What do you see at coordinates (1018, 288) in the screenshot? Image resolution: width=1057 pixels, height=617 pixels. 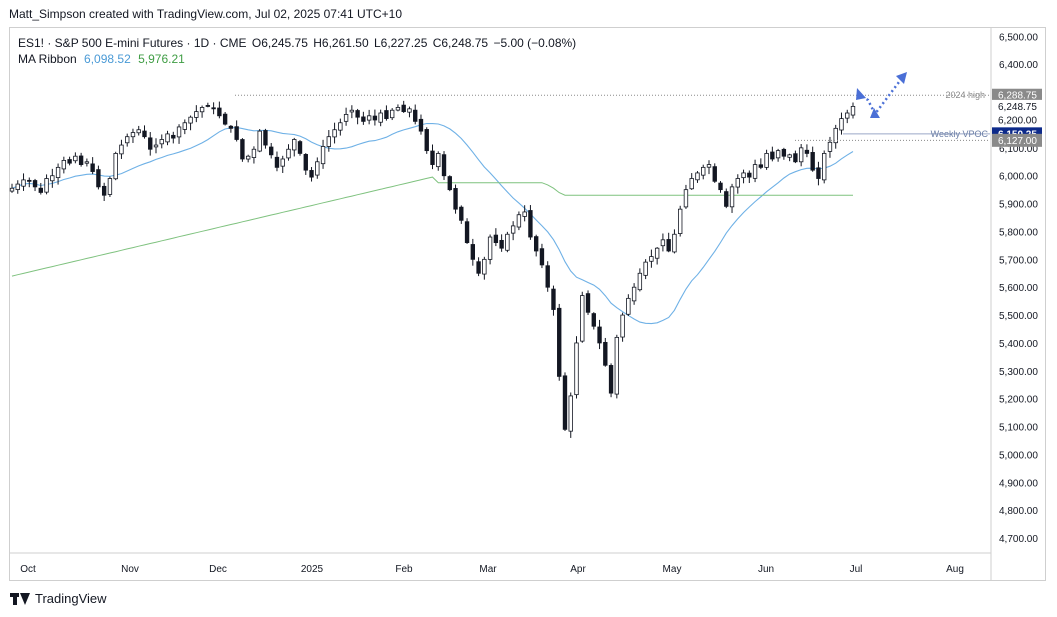 I see `y-tick-label: 5,600.00` at bounding box center [1018, 288].